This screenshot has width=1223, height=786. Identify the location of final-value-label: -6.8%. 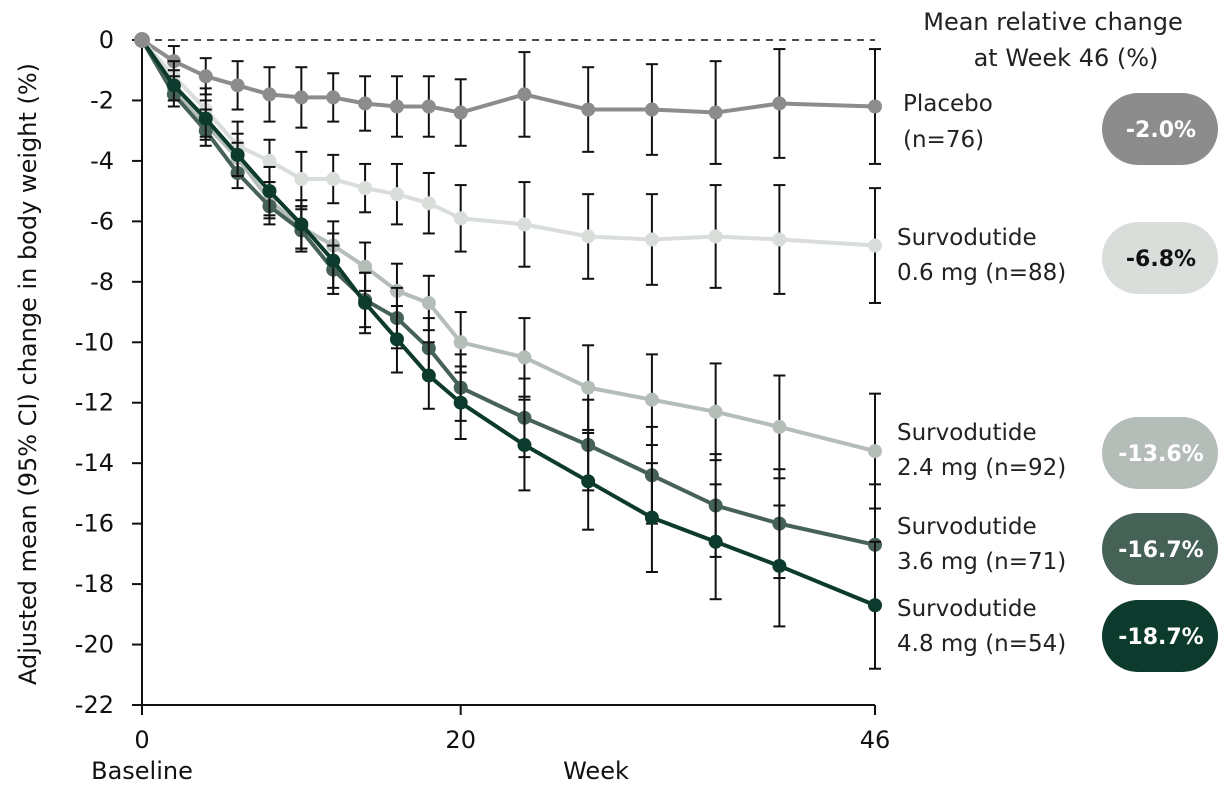
(1161, 259).